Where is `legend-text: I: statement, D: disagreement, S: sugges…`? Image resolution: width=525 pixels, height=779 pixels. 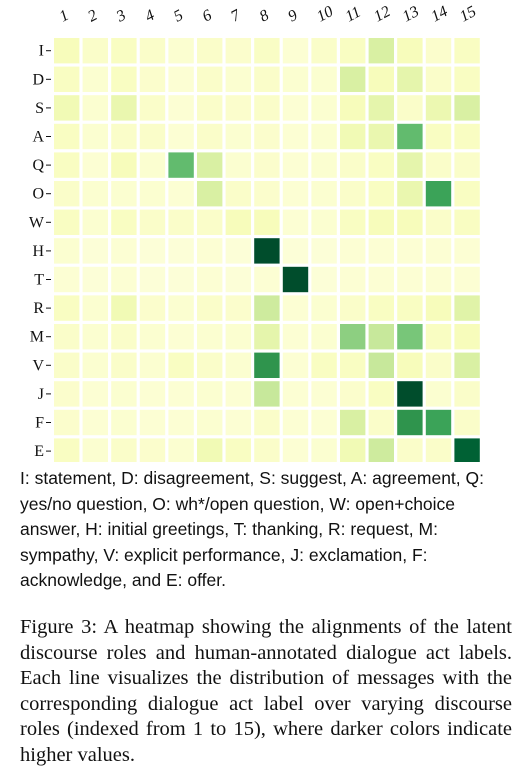
legend-text: I: statement, D: disagreement, S: sugges… is located at coordinates (252, 529).